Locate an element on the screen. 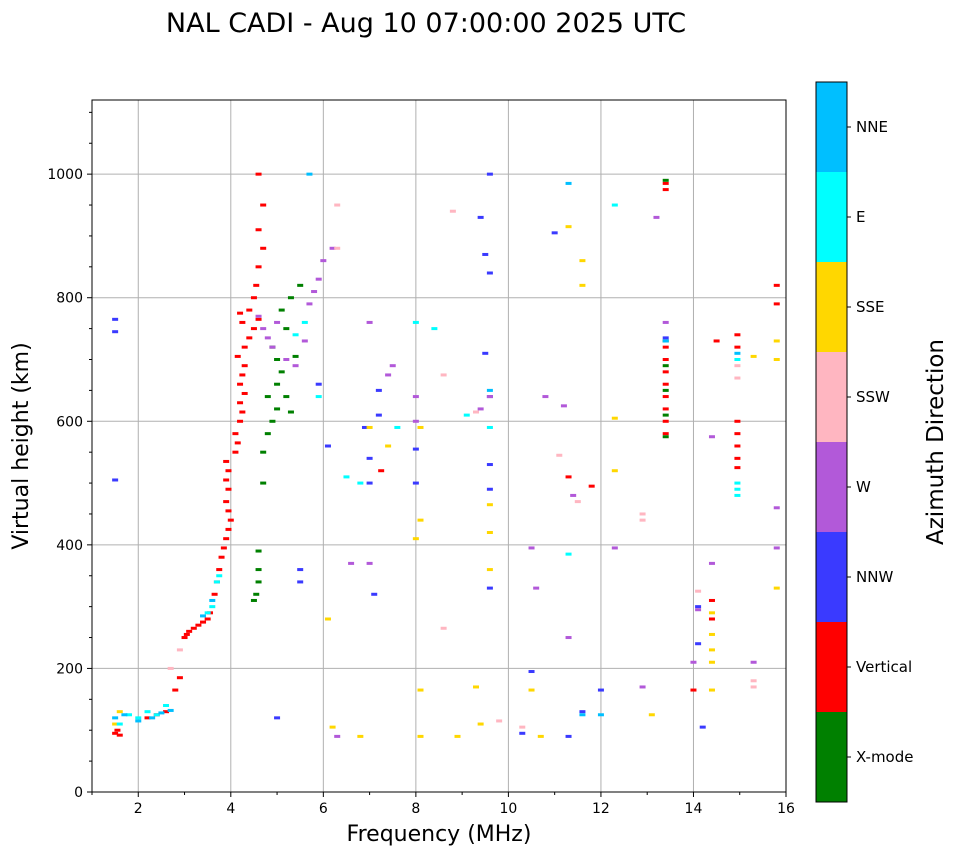  x-tick-label: 16 is located at coordinates (786, 809).